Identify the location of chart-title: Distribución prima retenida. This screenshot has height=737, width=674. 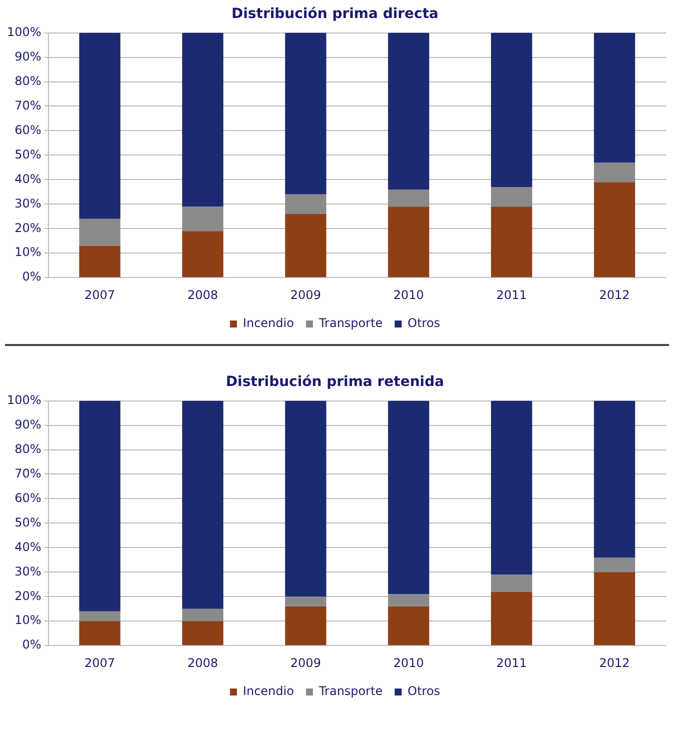
(335, 382).